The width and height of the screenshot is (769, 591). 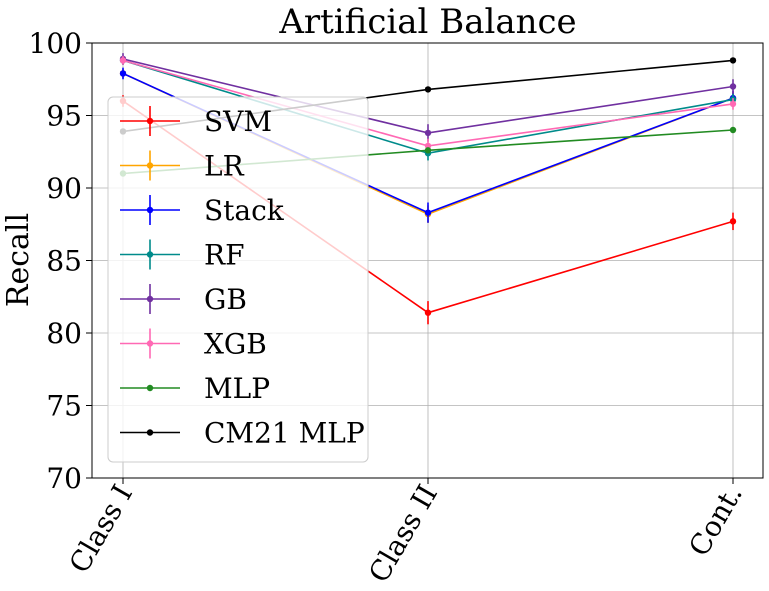 I want to click on legend-label: Stack, so click(x=244, y=210).